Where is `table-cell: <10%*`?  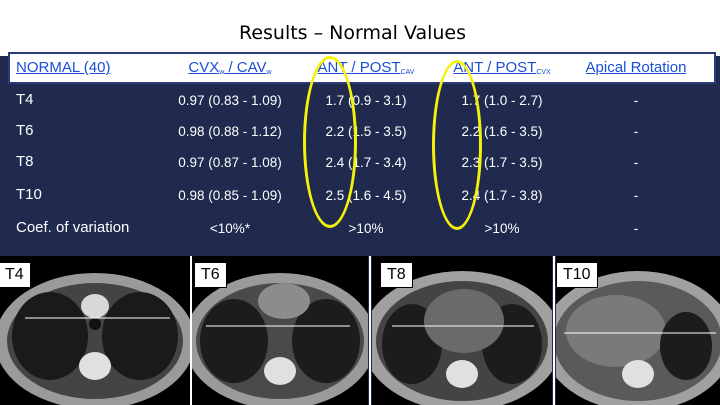 table-cell: <10%* is located at coordinates (230, 228).